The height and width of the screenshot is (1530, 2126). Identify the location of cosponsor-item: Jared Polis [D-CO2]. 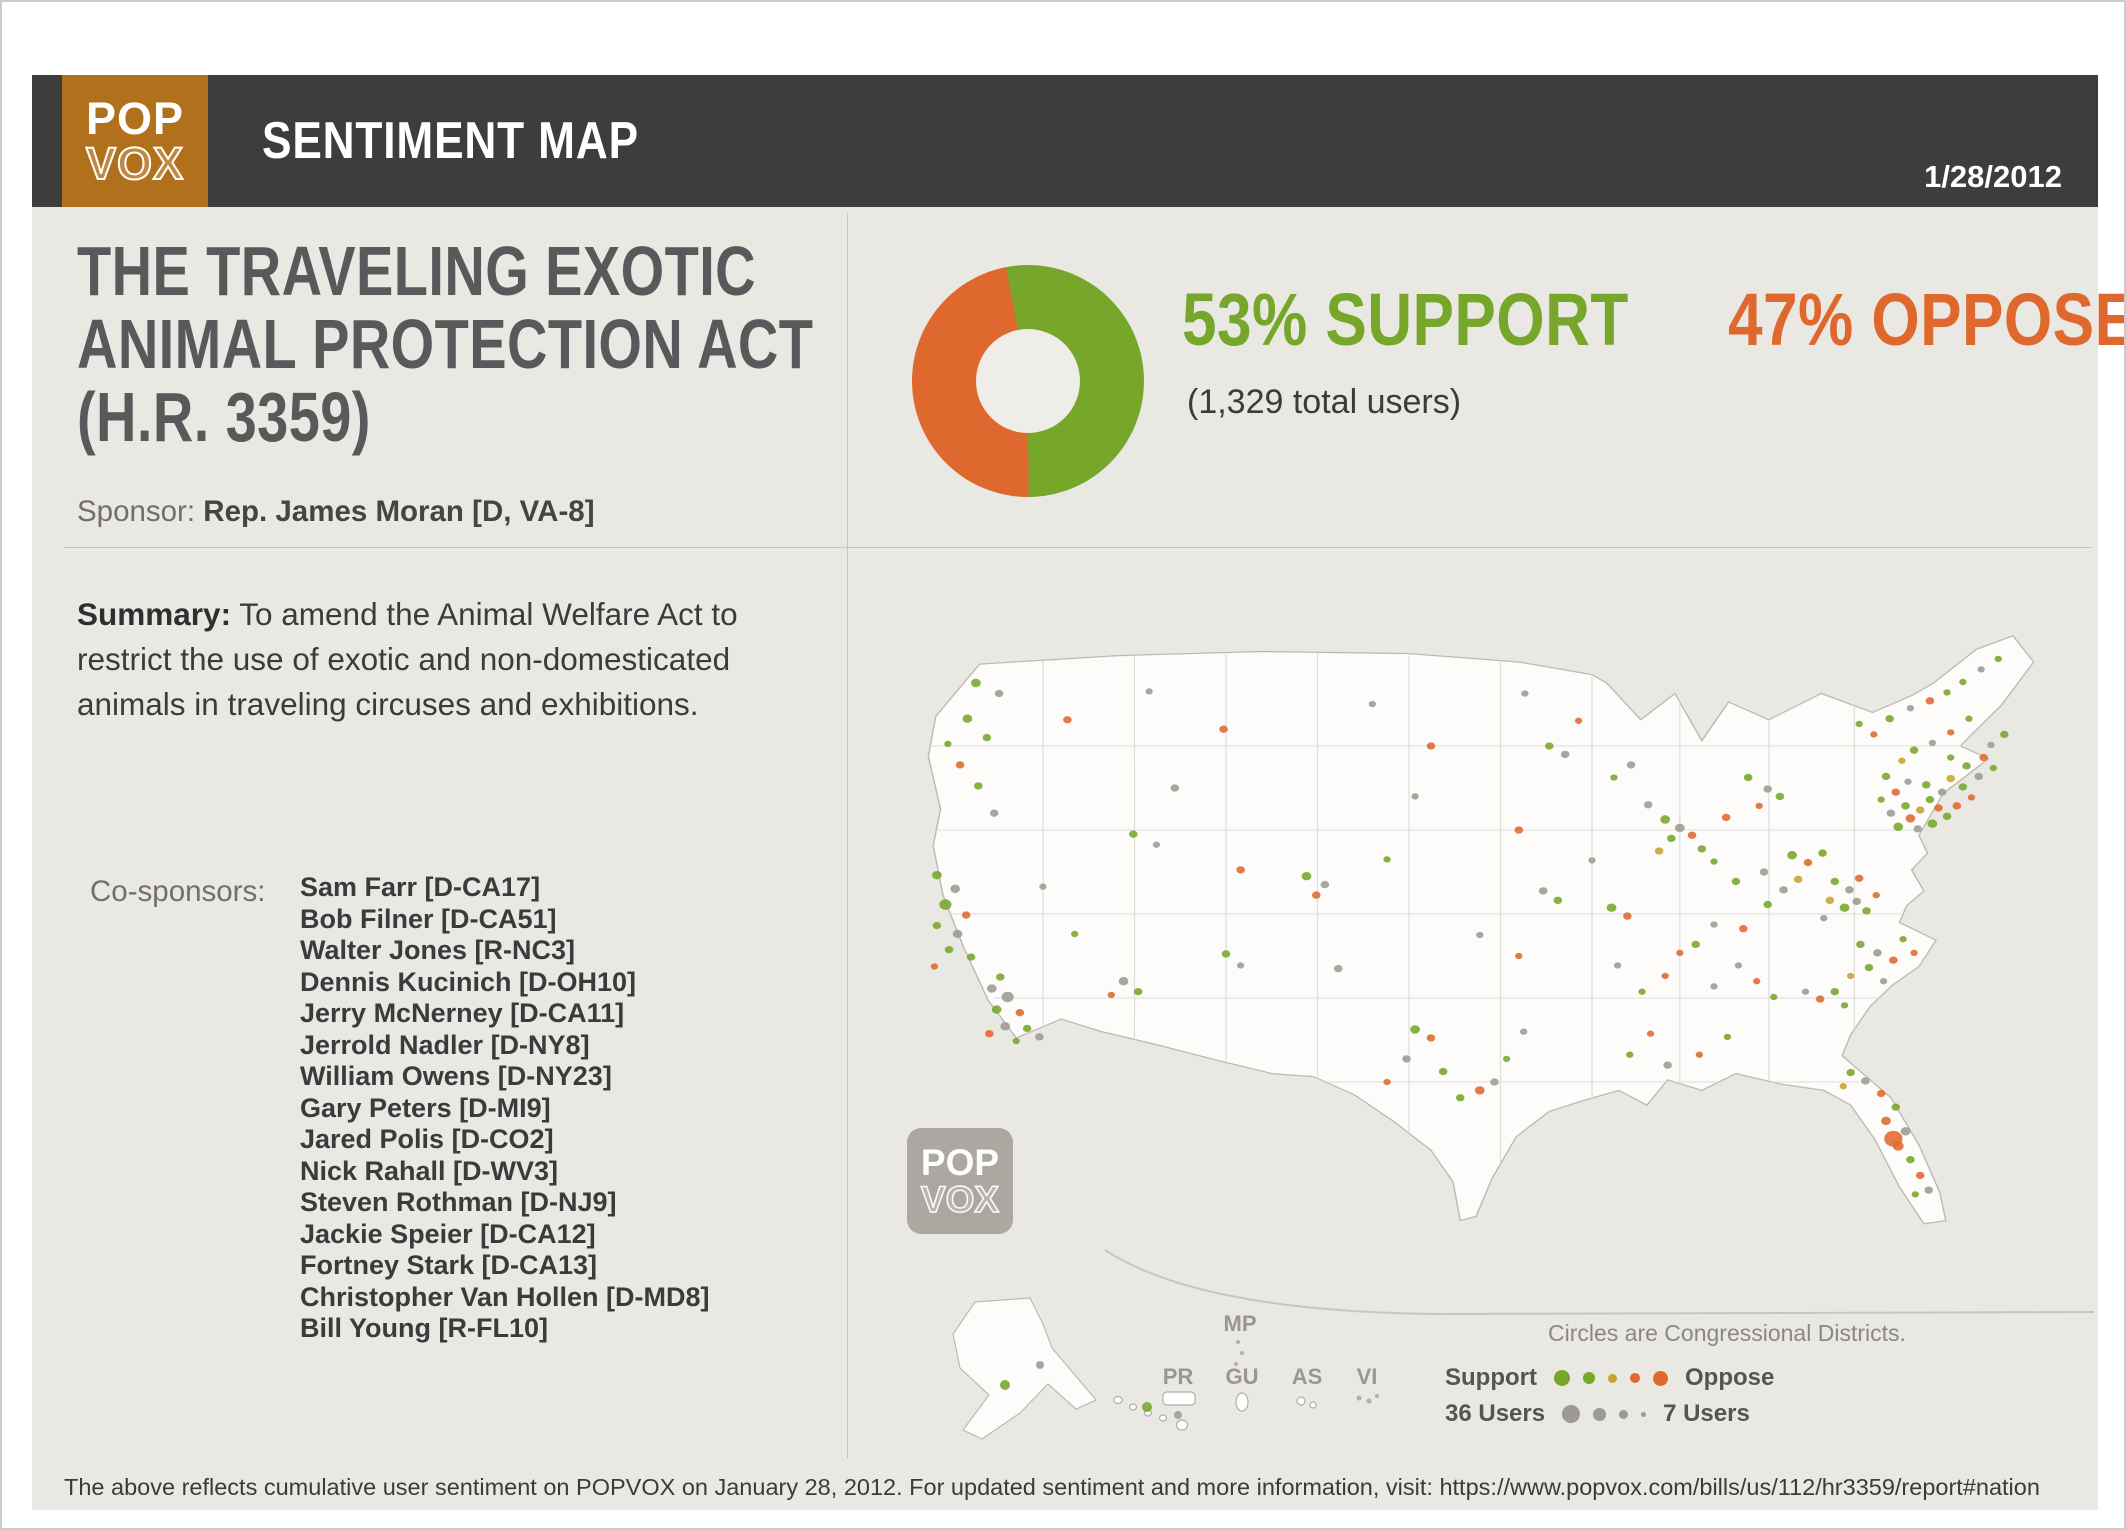
(427, 1139).